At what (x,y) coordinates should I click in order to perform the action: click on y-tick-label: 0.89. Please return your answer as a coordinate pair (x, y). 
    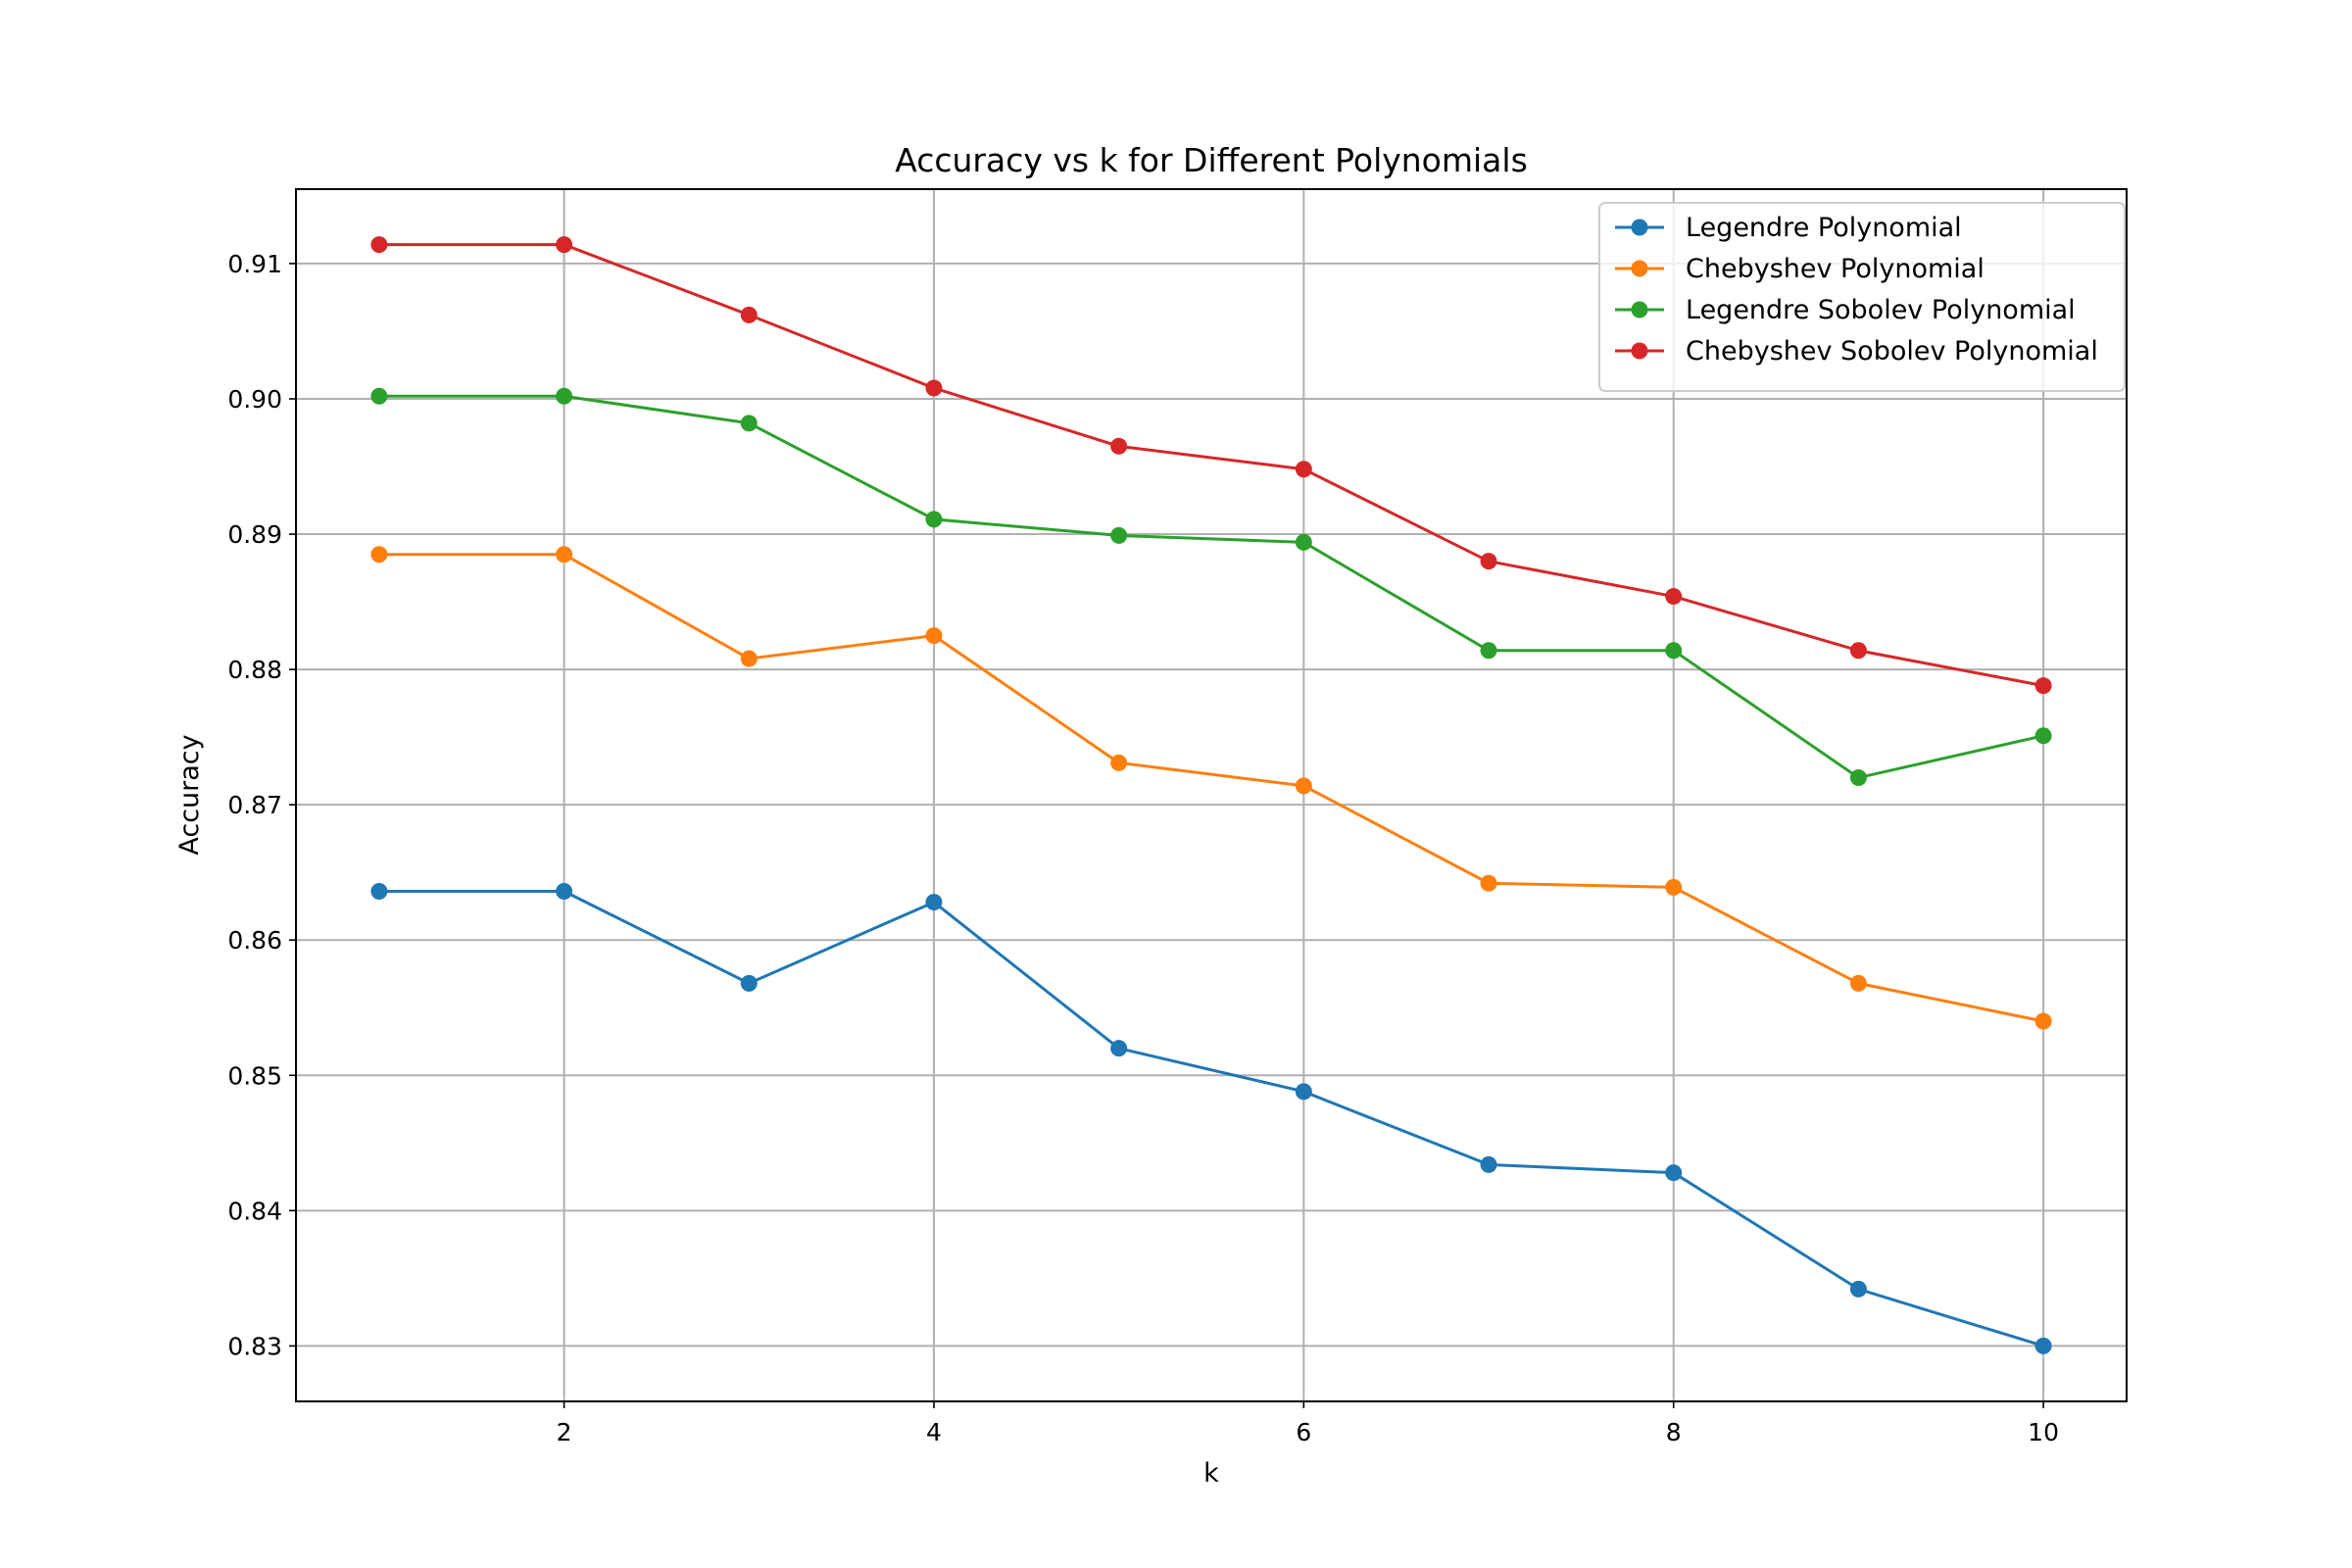
    Looking at the image, I should click on (254, 534).